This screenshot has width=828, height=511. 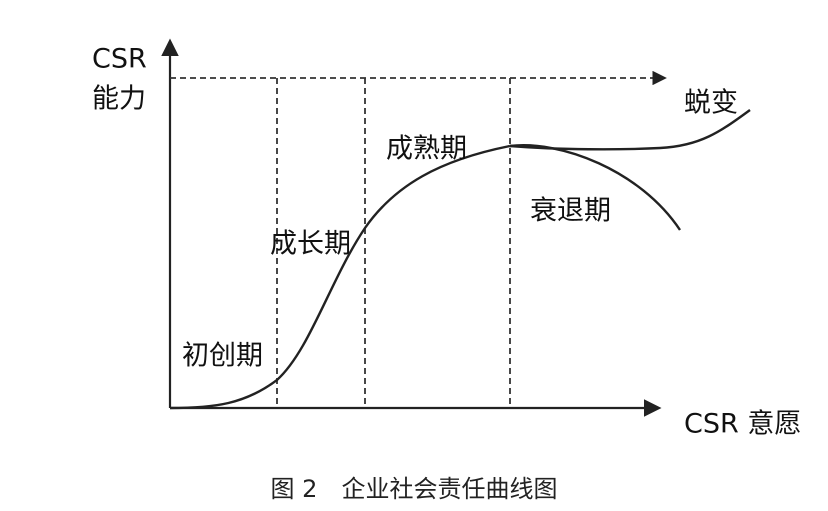 I want to click on decline-branch, so click(x=595, y=187).